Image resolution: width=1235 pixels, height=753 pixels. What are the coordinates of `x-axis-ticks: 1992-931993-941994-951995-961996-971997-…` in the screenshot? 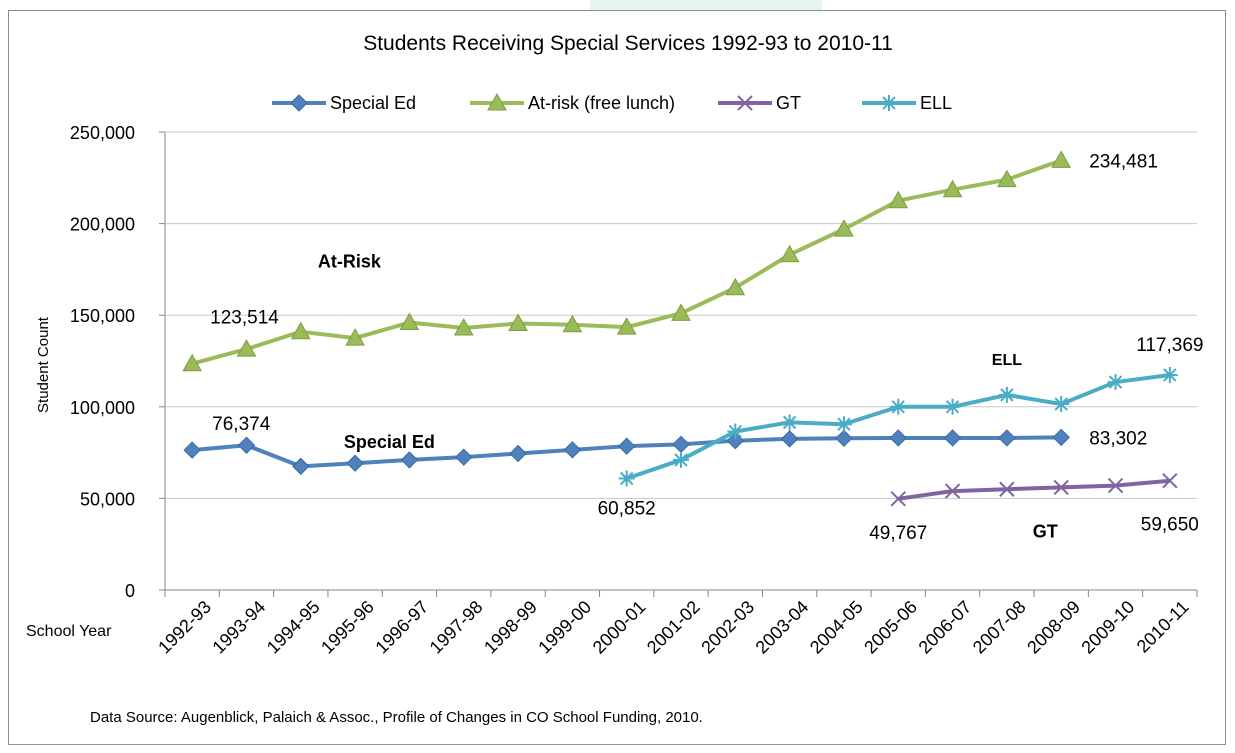 It's located at (676, 624).